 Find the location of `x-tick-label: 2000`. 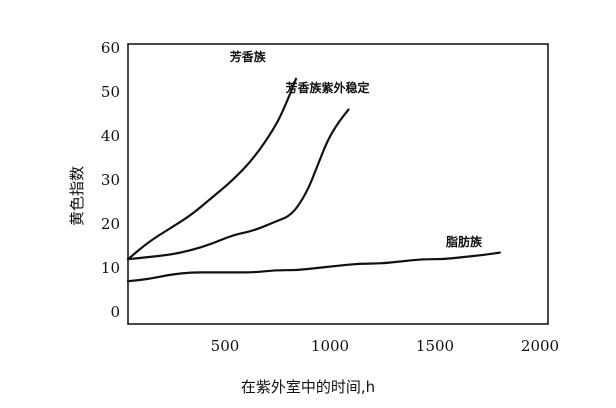

x-tick-label: 2000 is located at coordinates (540, 346).